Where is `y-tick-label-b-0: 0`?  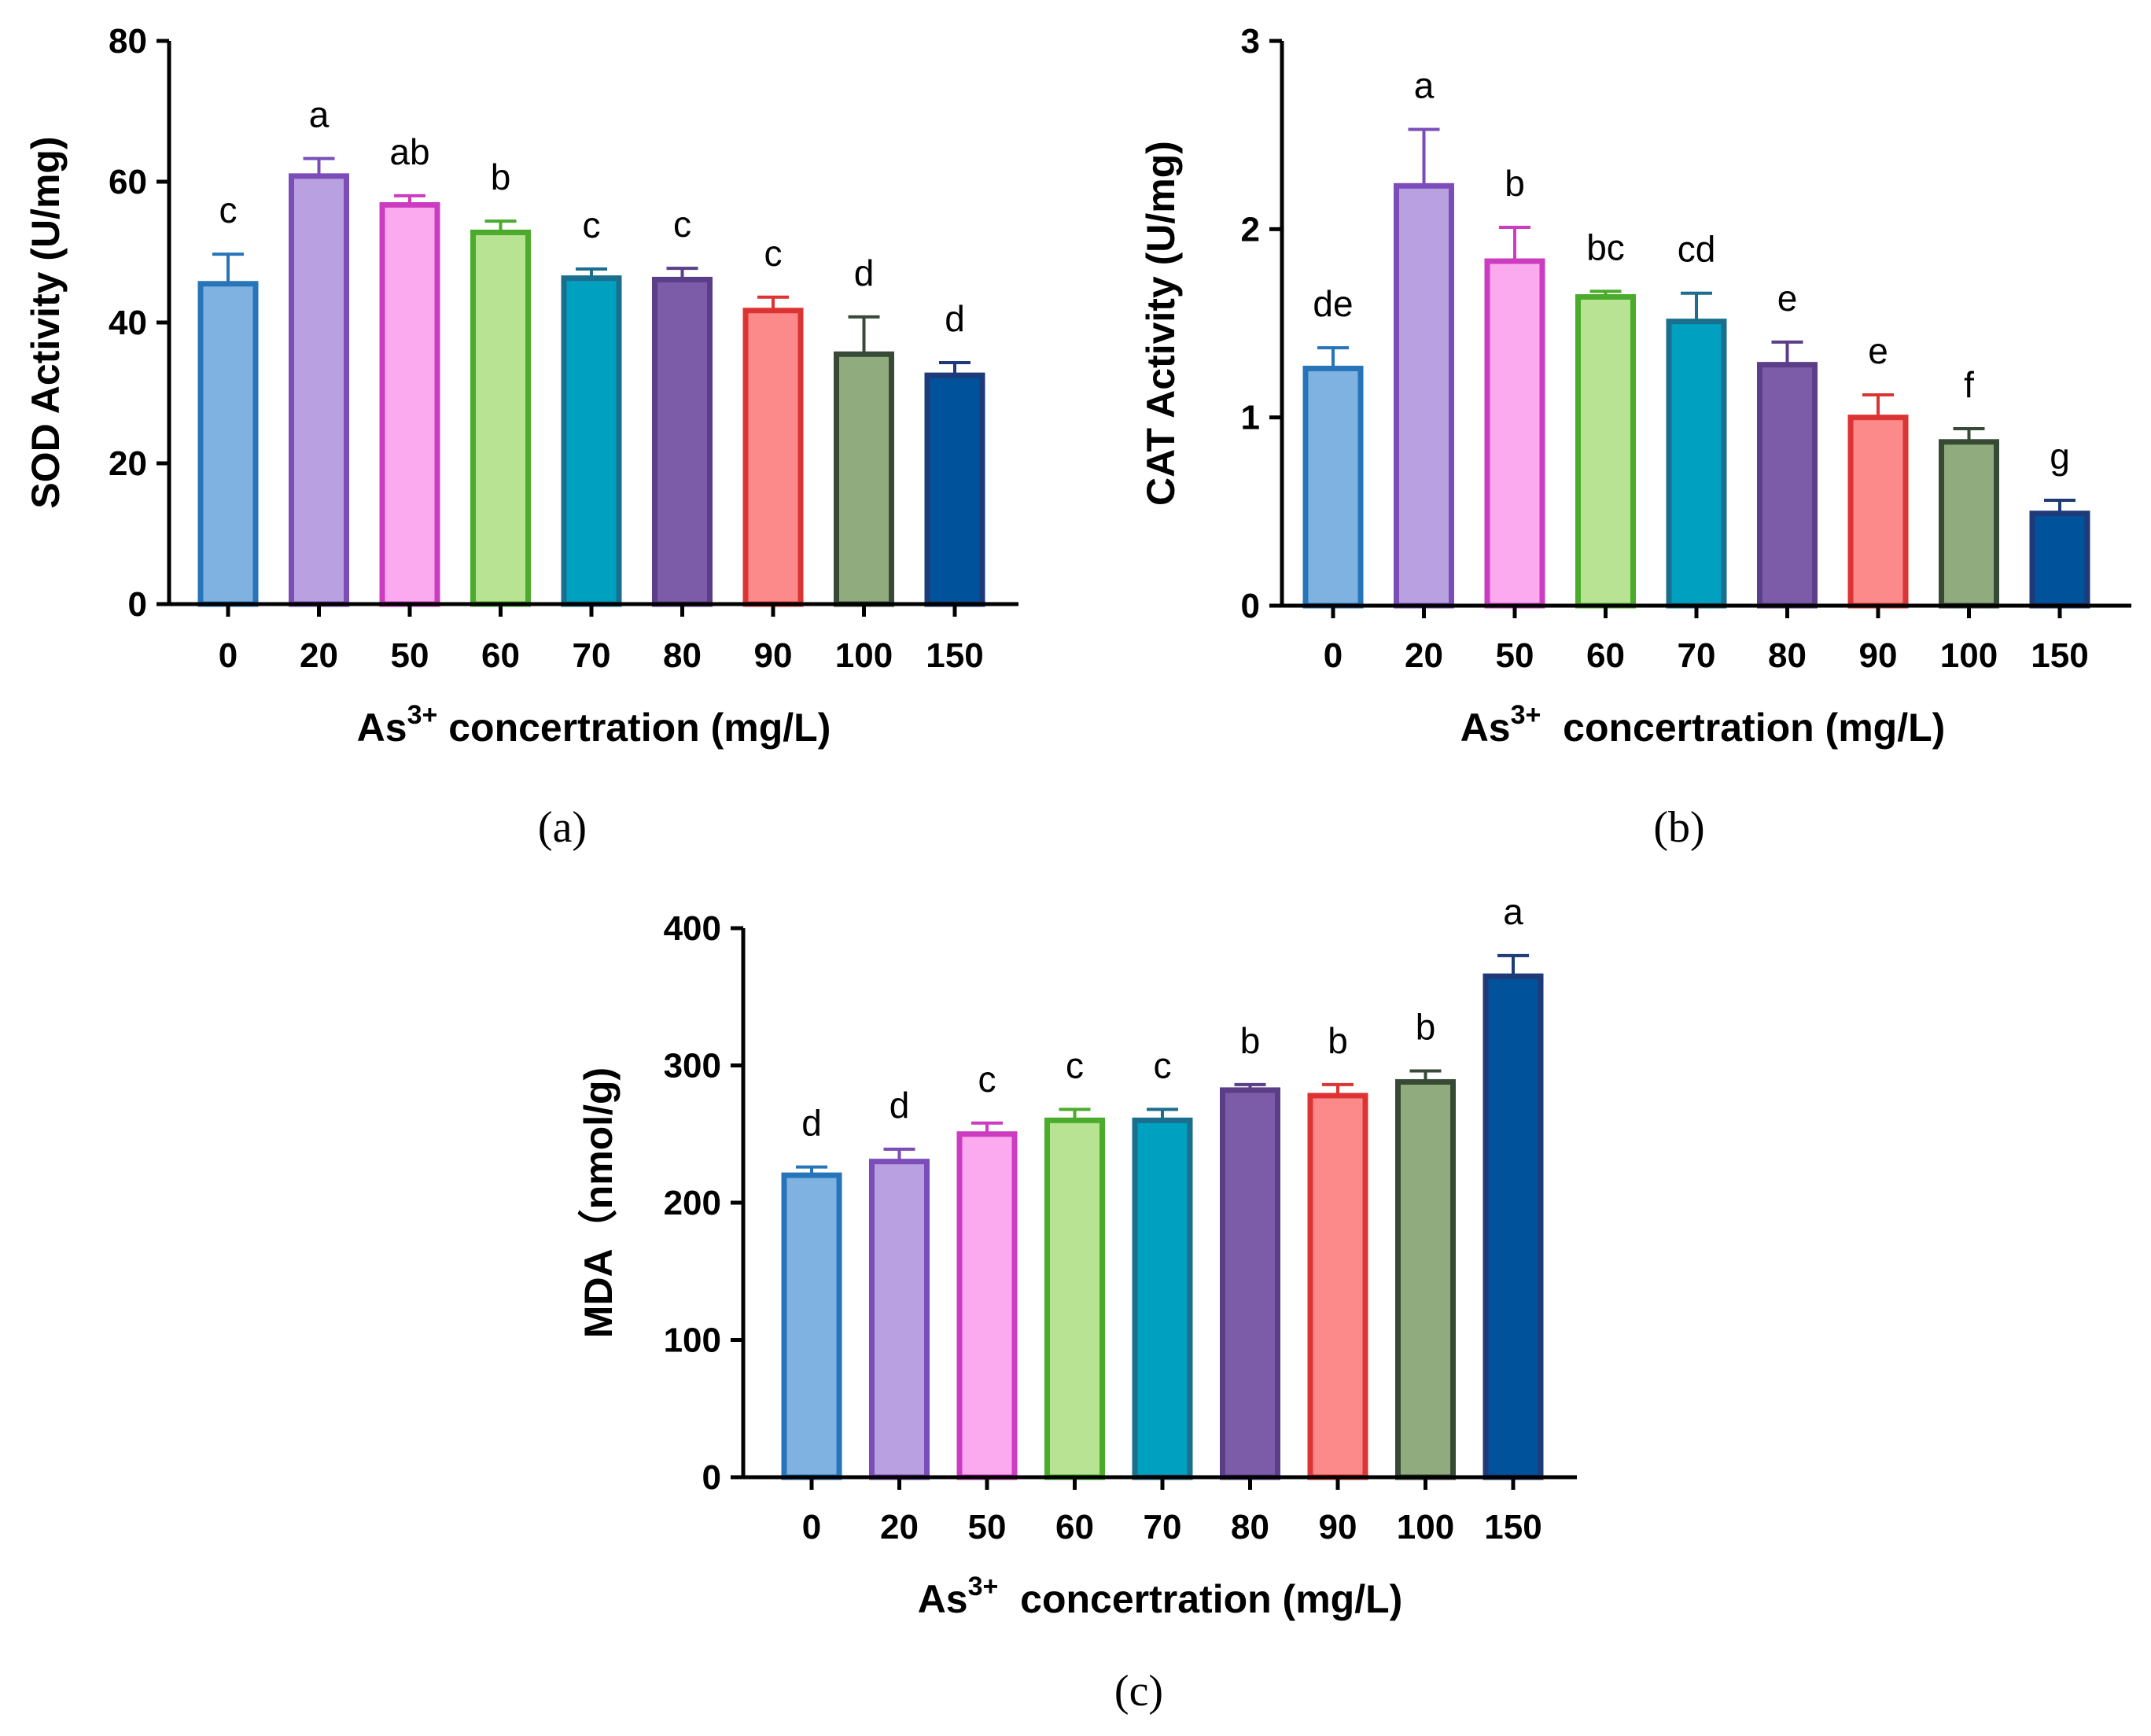
y-tick-label-b-0: 0 is located at coordinates (1250, 606).